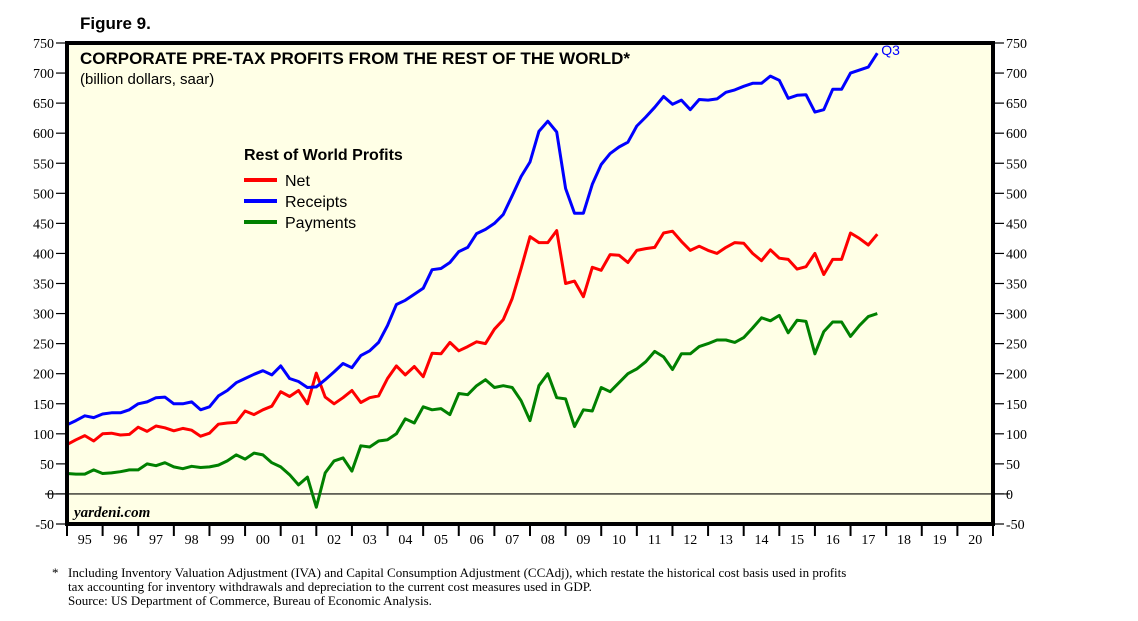  Describe the element at coordinates (370, 540) in the screenshot. I see `x-tick-label: 03` at that location.